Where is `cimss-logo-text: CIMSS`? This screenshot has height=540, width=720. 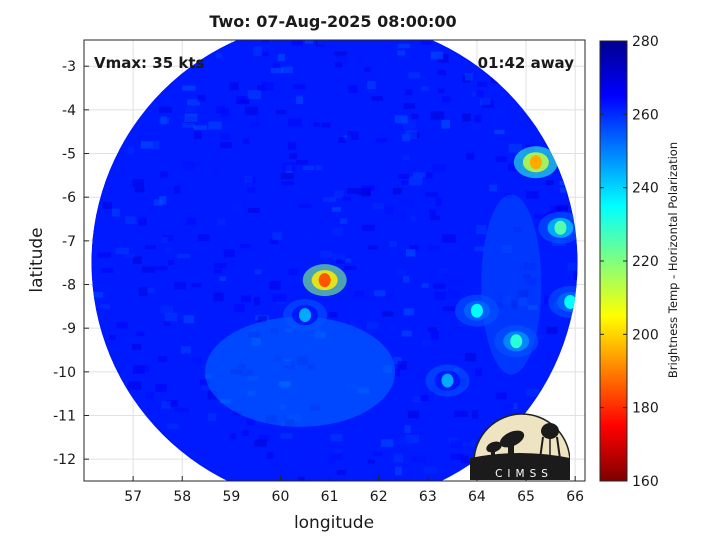
cimss-logo-text: CIMSS is located at coordinates (524, 474).